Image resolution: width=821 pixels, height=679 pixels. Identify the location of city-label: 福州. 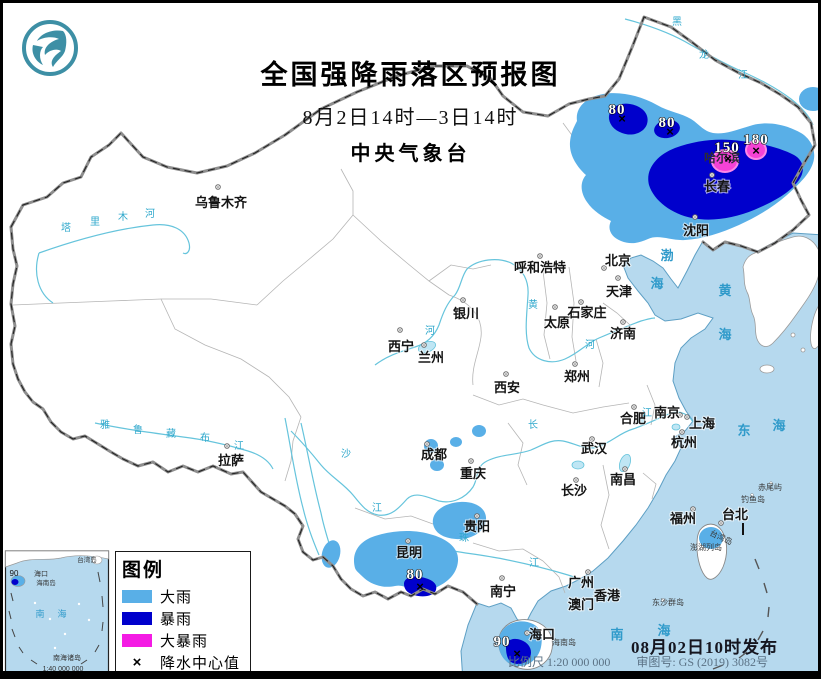
(682, 518).